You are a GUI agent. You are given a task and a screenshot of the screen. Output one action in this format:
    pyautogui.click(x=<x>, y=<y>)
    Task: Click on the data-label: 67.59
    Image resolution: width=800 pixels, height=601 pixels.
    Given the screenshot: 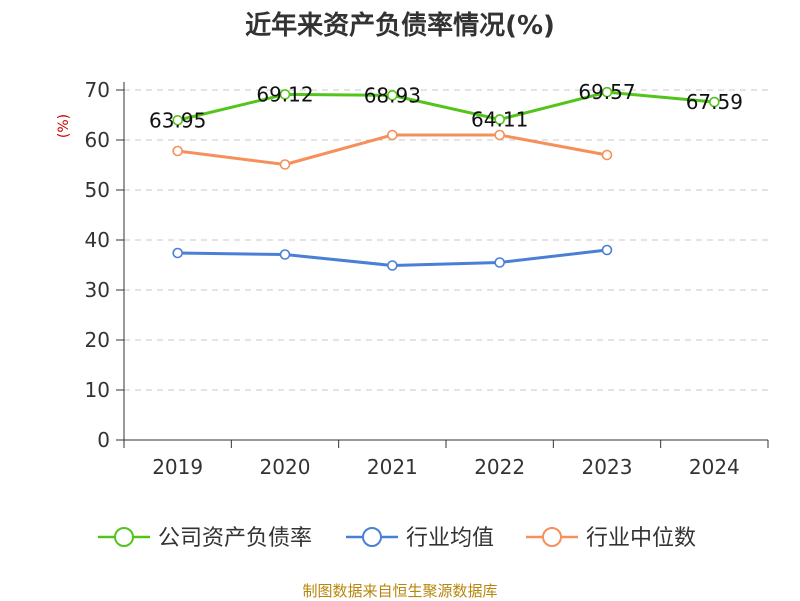 What is the action you would take?
    pyautogui.click(x=714, y=102)
    